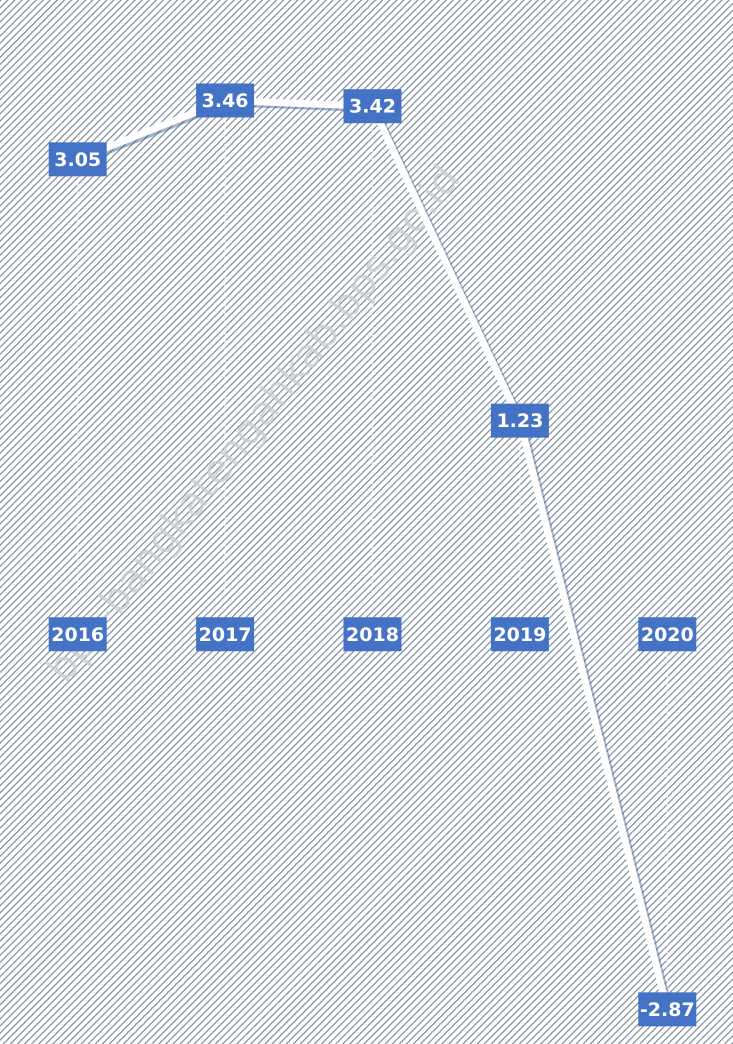  I want to click on data-label: 1.23, so click(519, 421).